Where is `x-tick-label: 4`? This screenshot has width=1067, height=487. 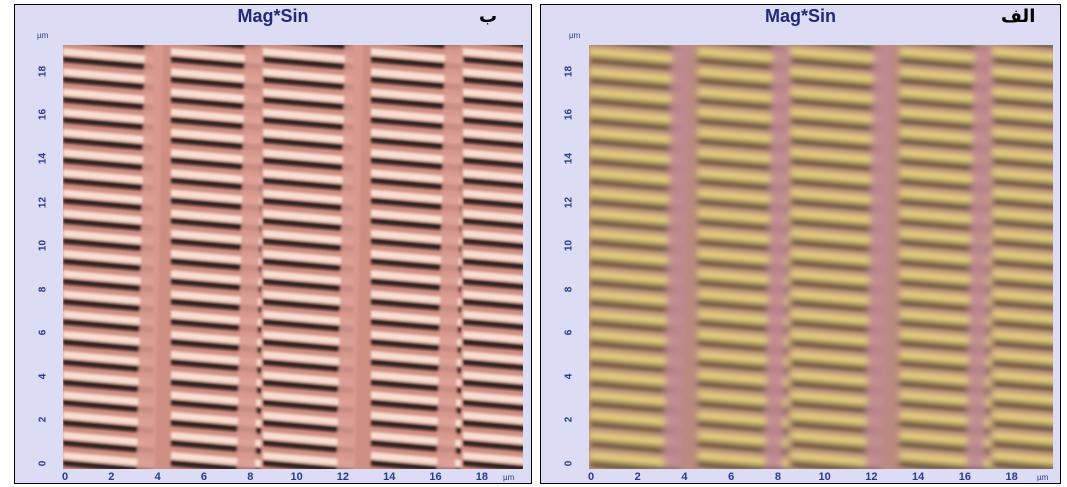 x-tick-label: 4 is located at coordinates (157, 477).